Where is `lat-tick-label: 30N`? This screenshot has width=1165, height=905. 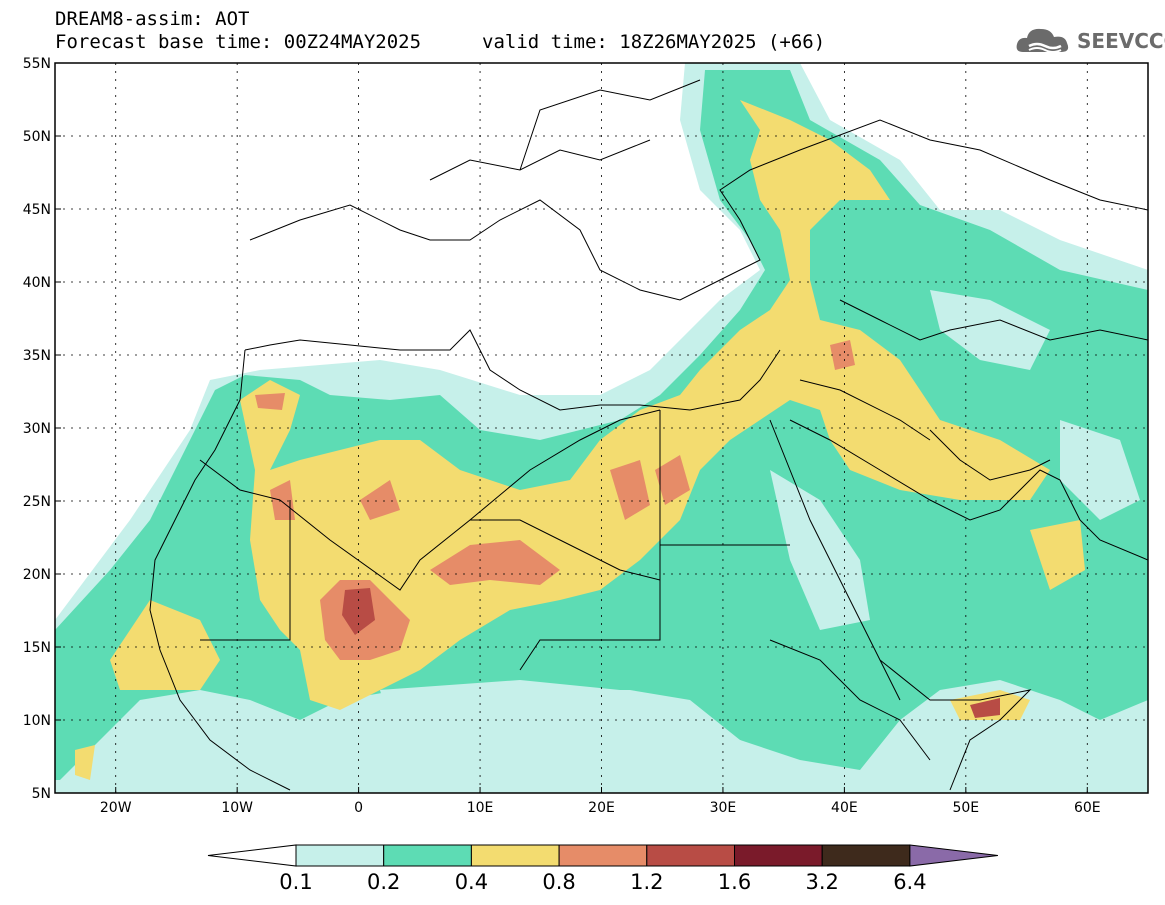 lat-tick-label: 30N is located at coordinates (37, 429).